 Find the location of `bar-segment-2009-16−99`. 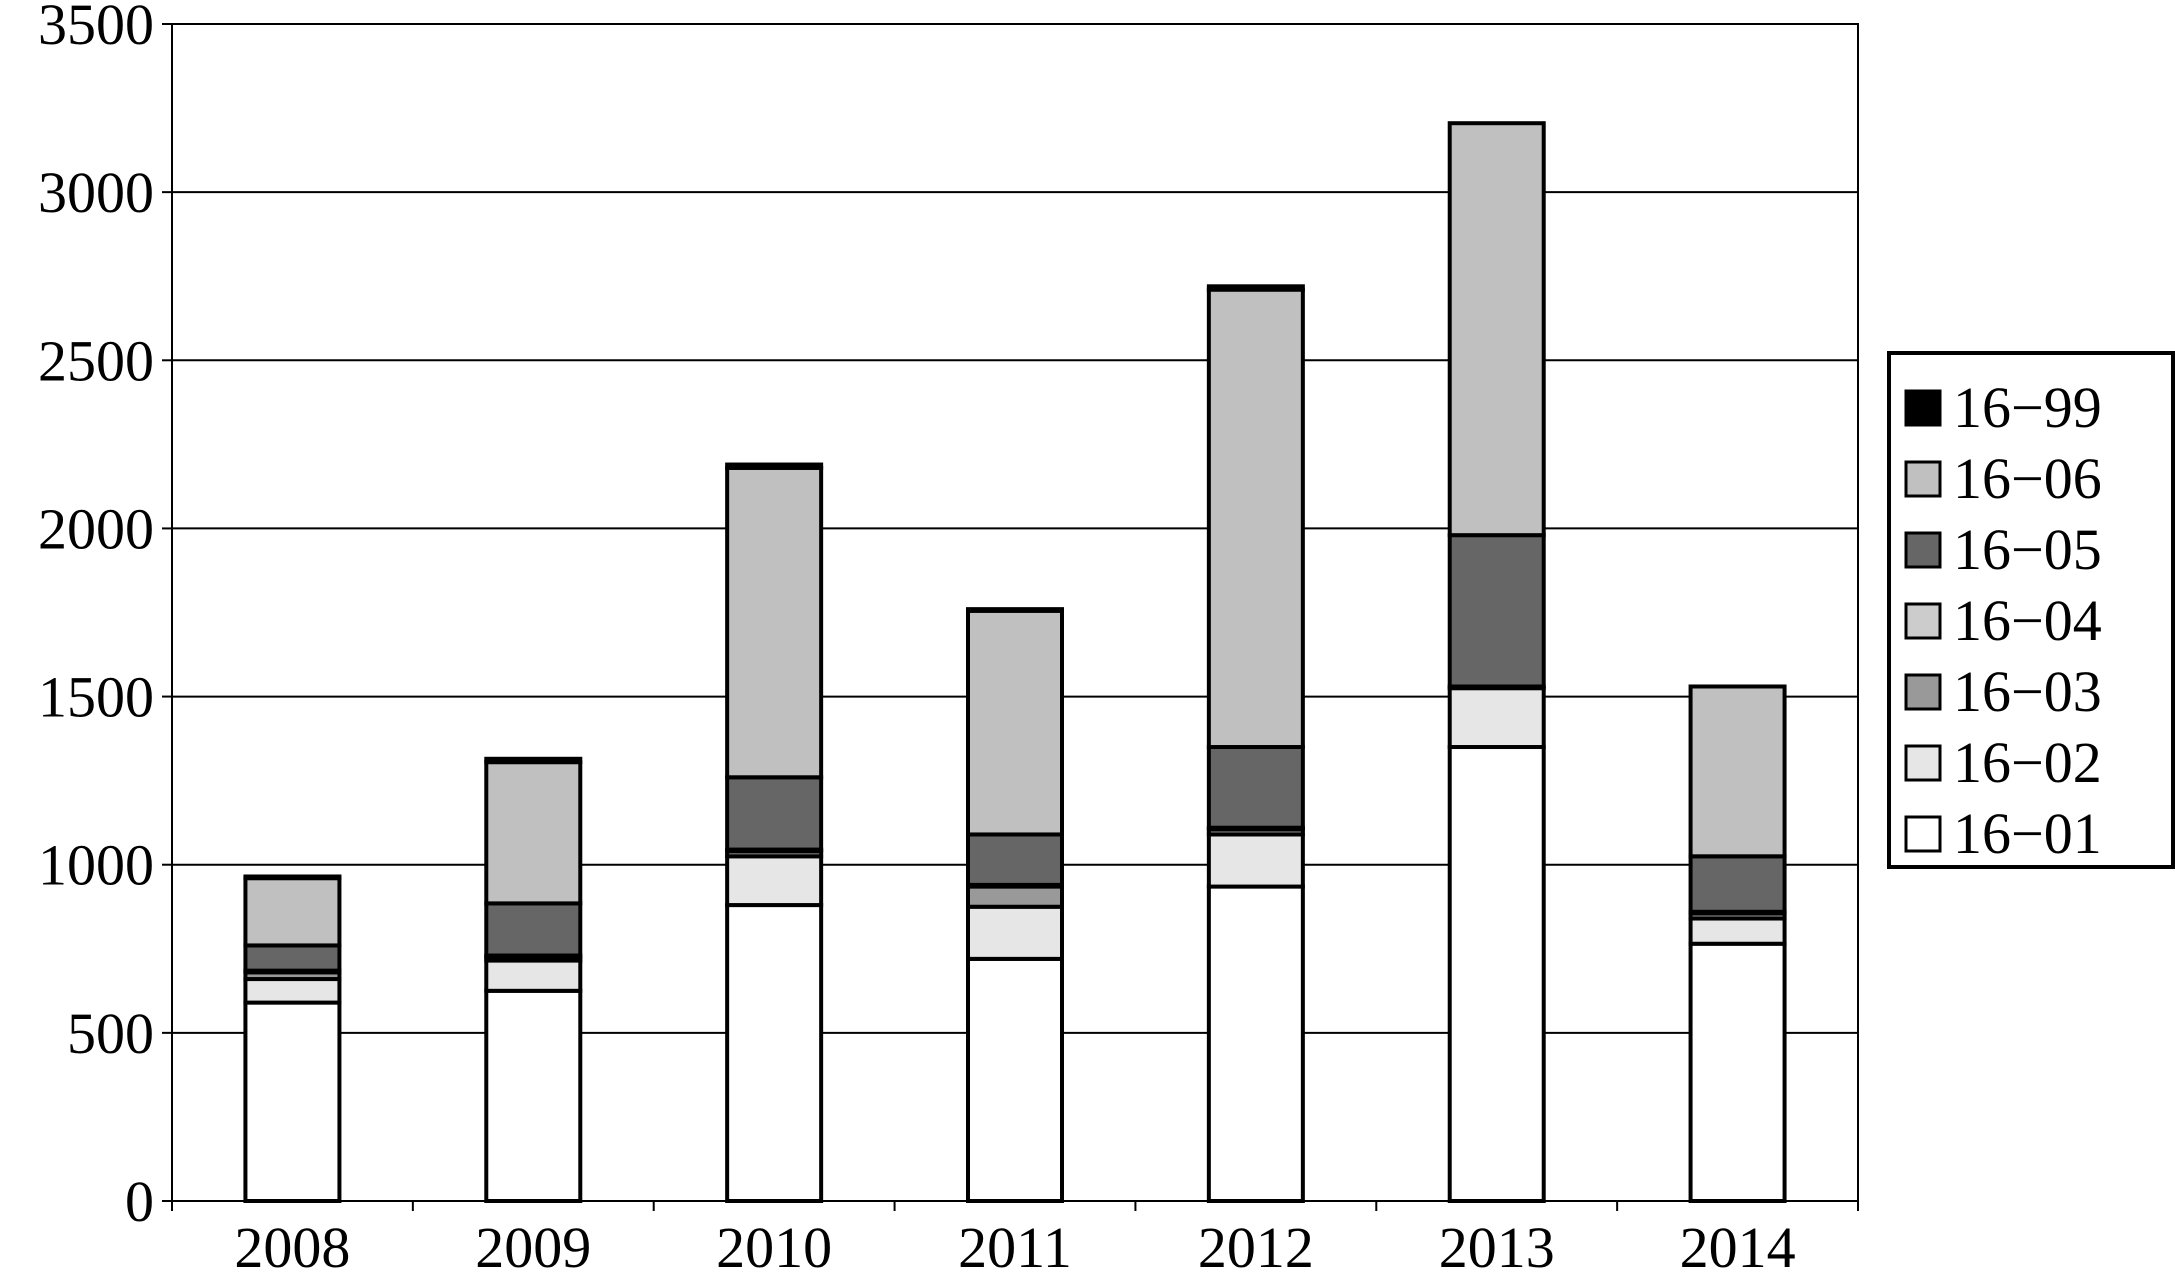

bar-segment-2009-16−99 is located at coordinates (533, 760).